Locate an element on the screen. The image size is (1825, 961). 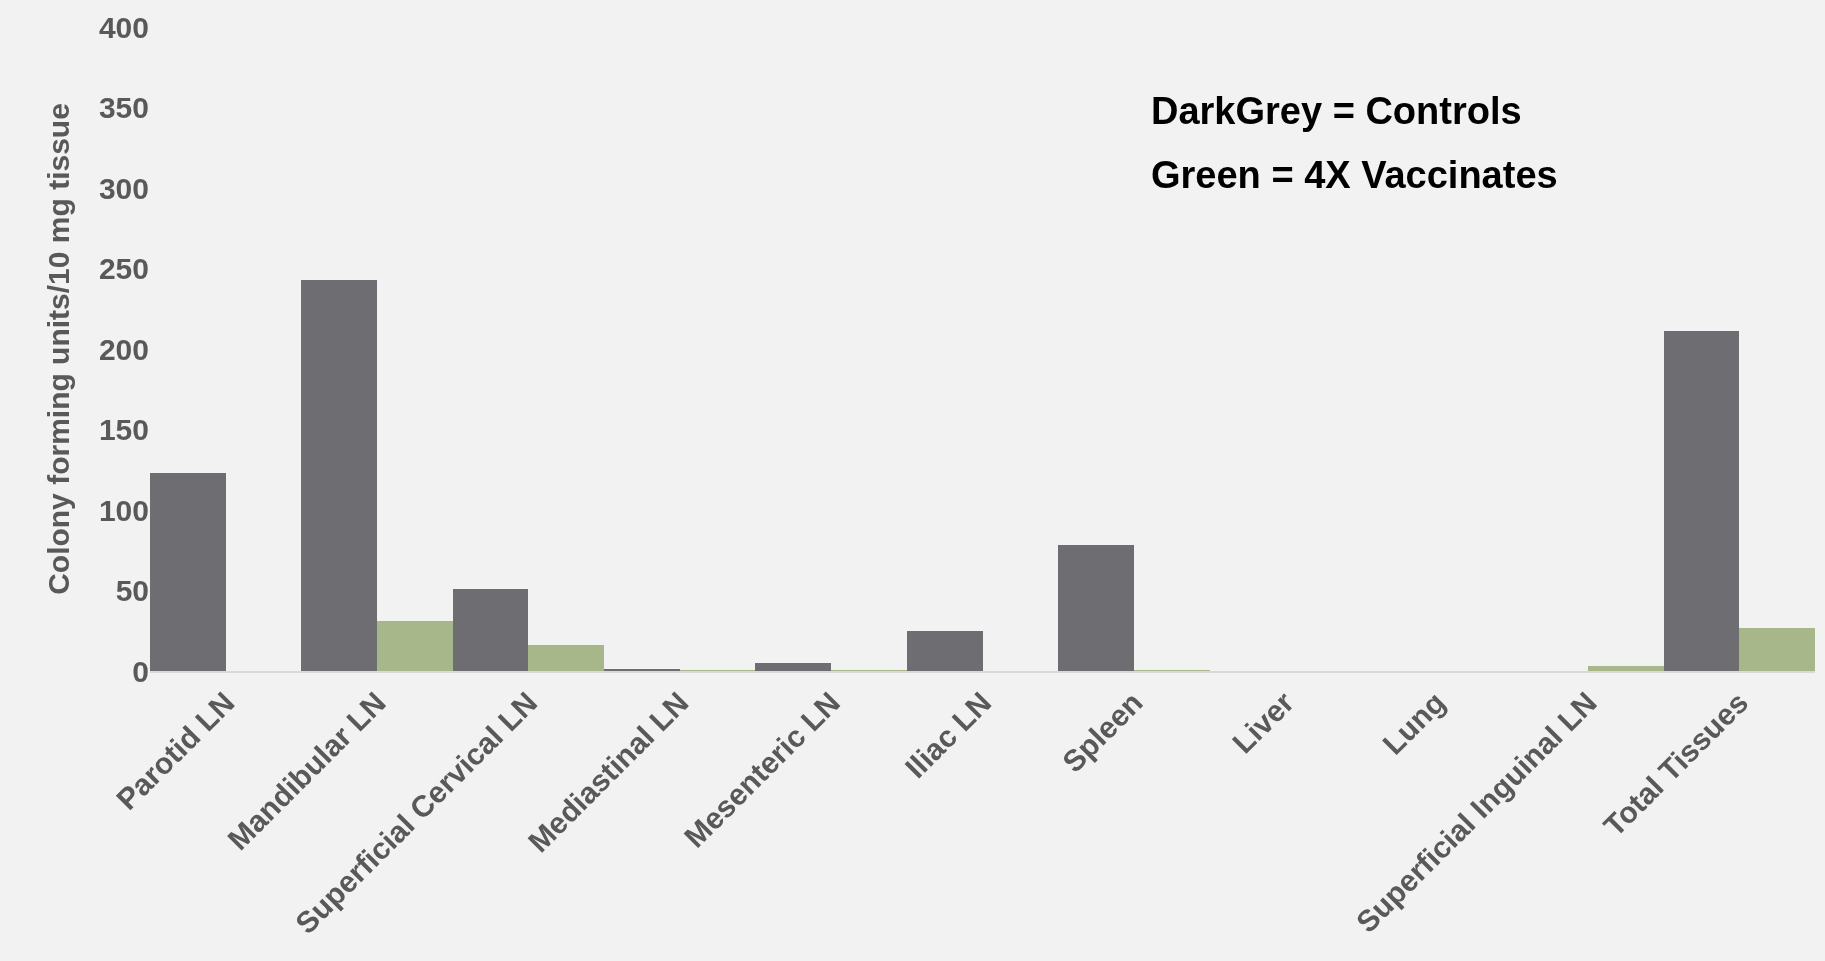
y-tick-label: 0 is located at coordinates (140, 671).